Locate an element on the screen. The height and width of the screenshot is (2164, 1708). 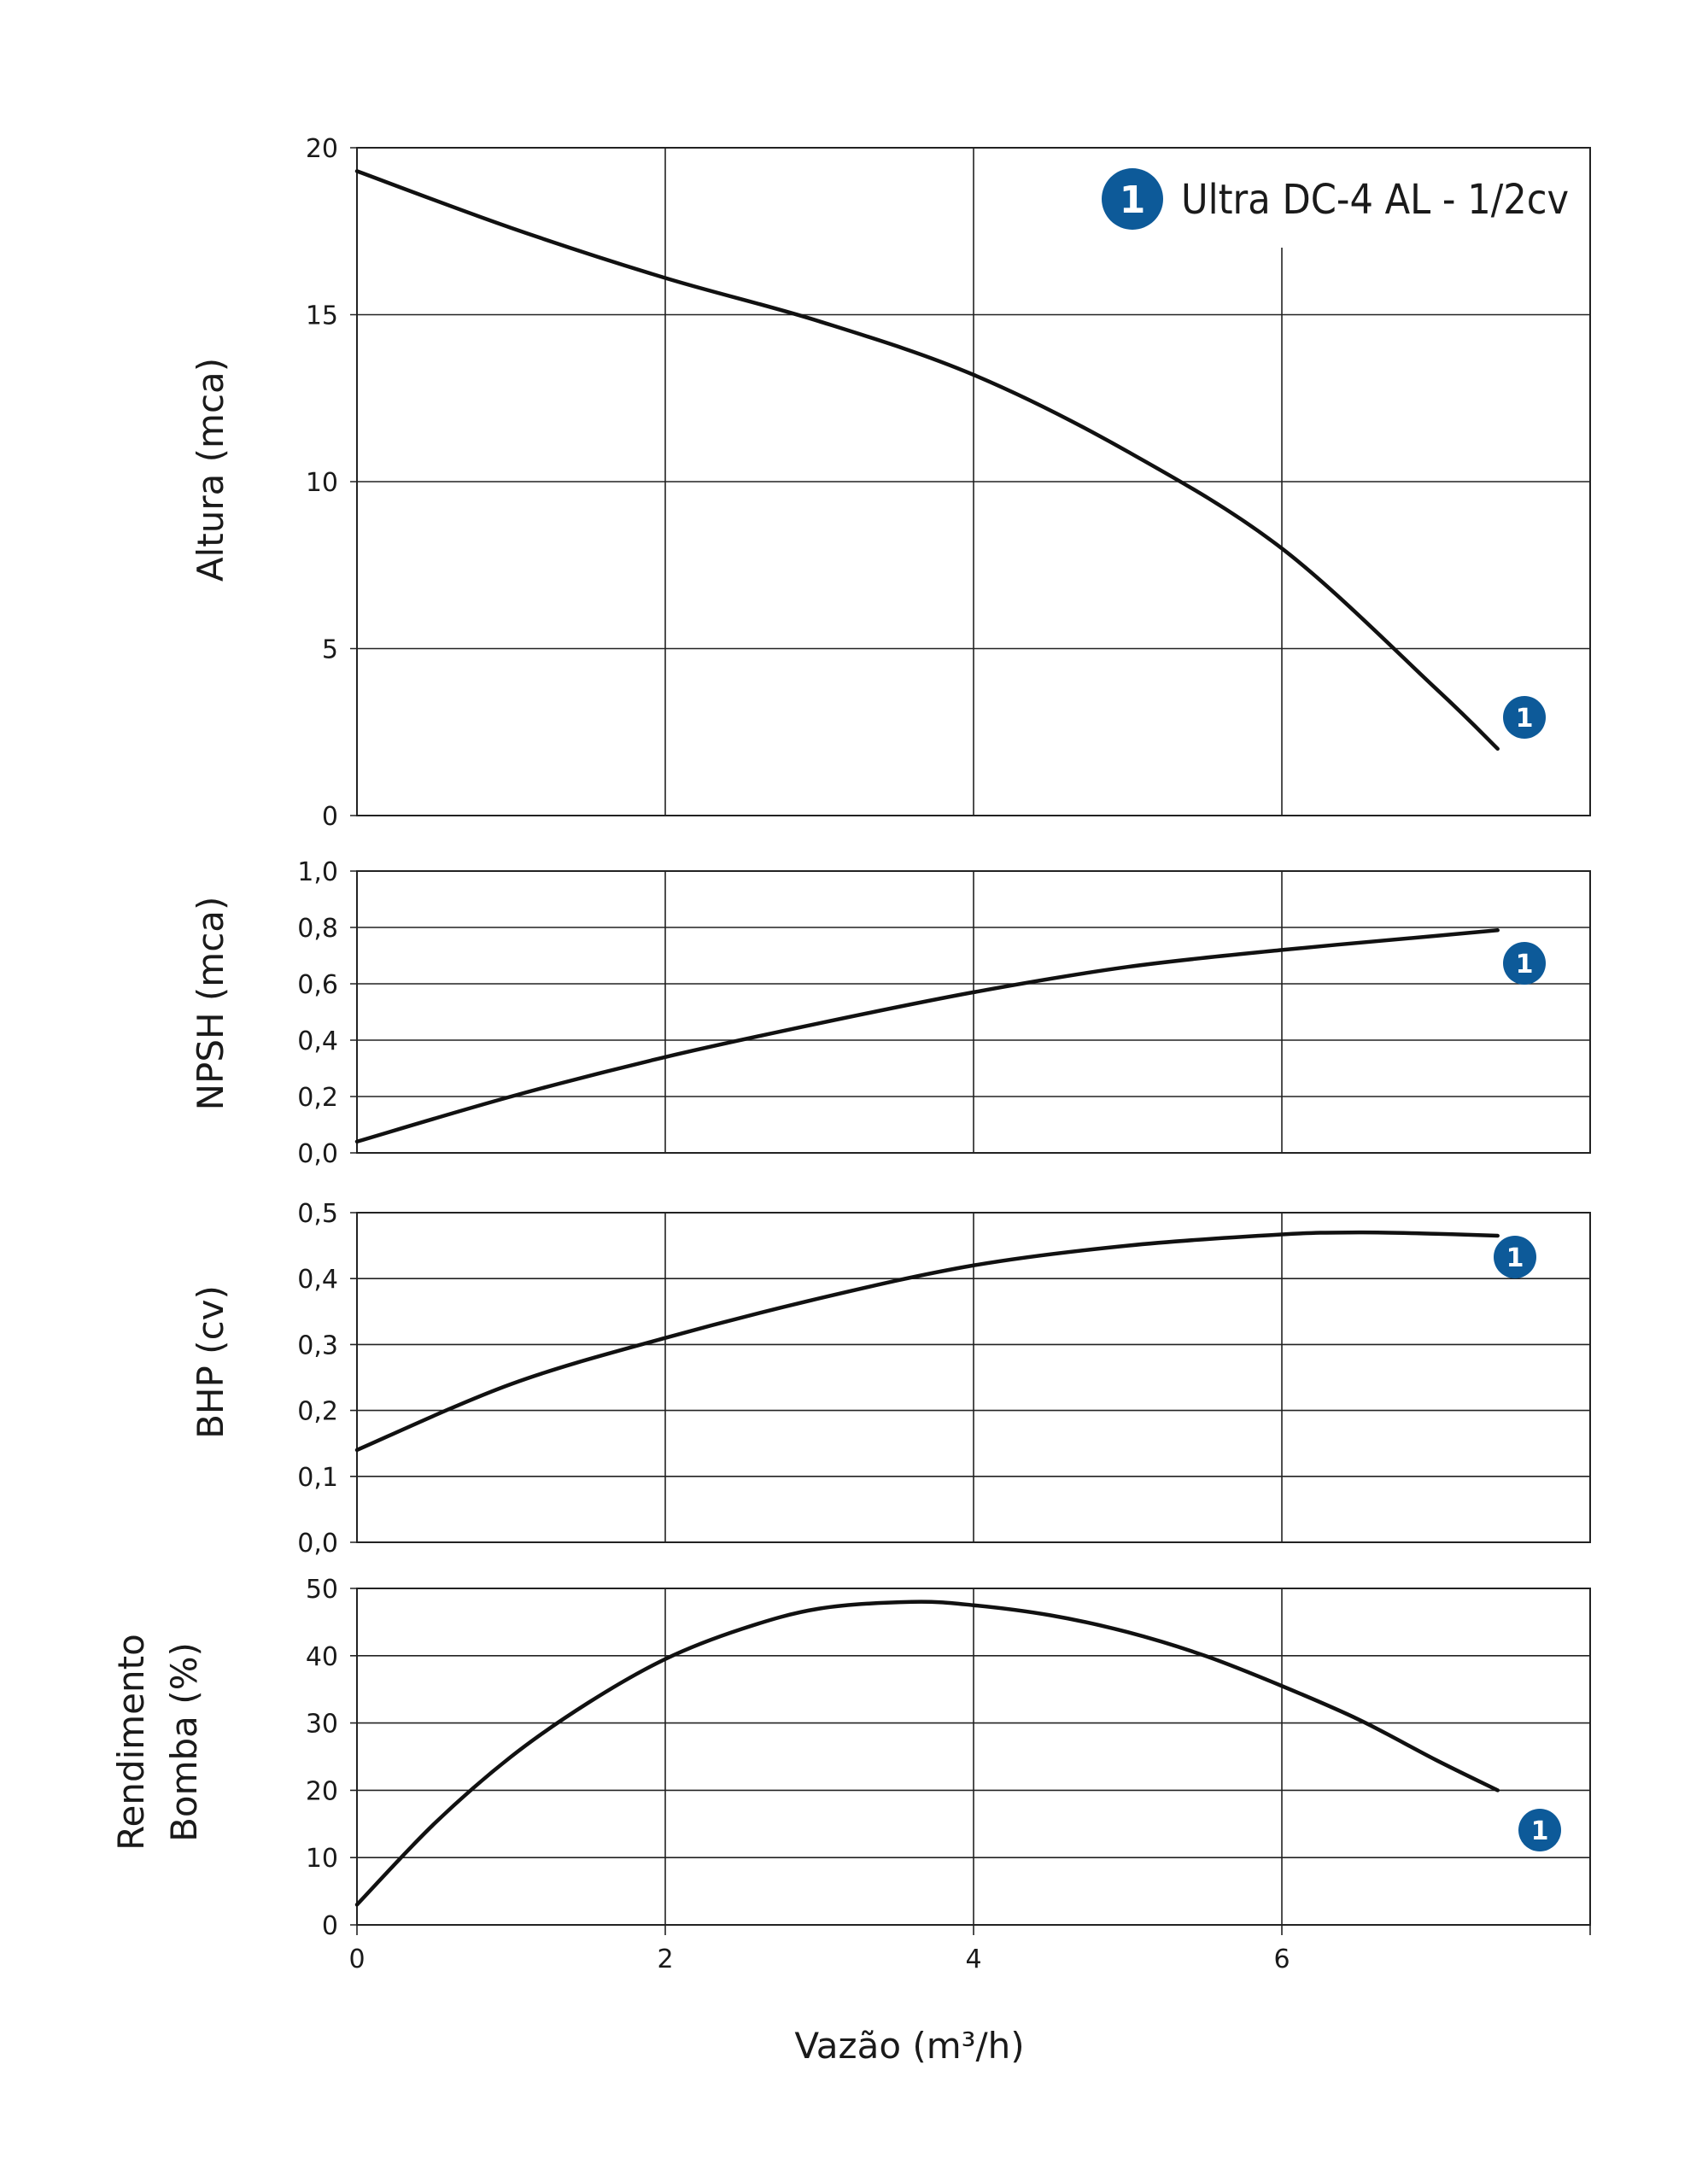
series-badge-1-number: 1 is located at coordinates (1525, 719).